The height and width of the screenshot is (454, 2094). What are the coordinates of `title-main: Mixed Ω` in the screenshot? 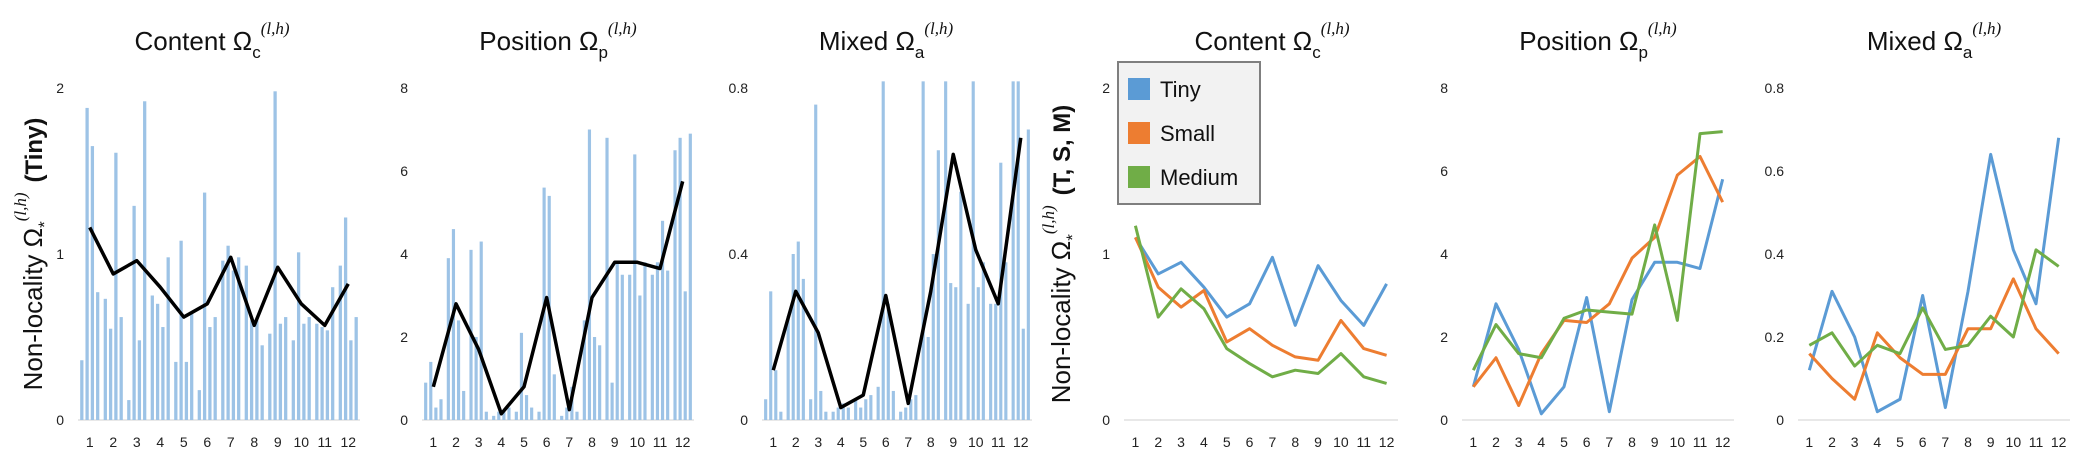 It's located at (1915, 41).